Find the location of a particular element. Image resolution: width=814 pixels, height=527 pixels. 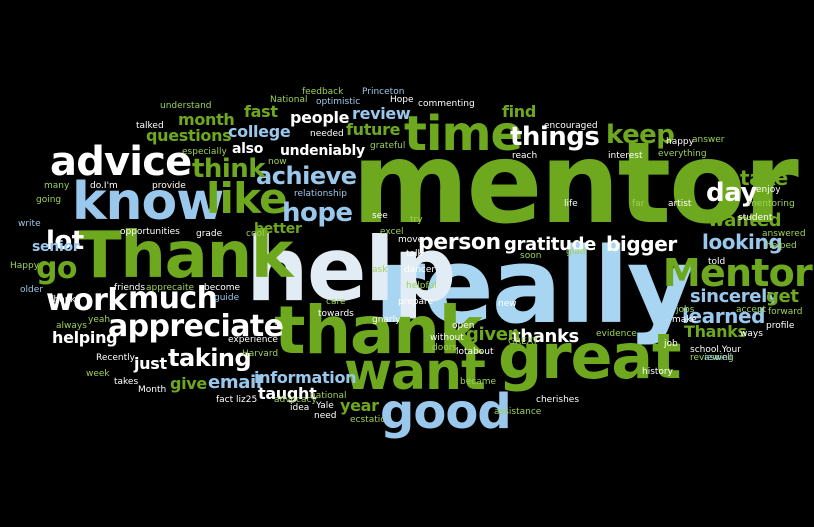

word-take: take is located at coordinates (764, 178).